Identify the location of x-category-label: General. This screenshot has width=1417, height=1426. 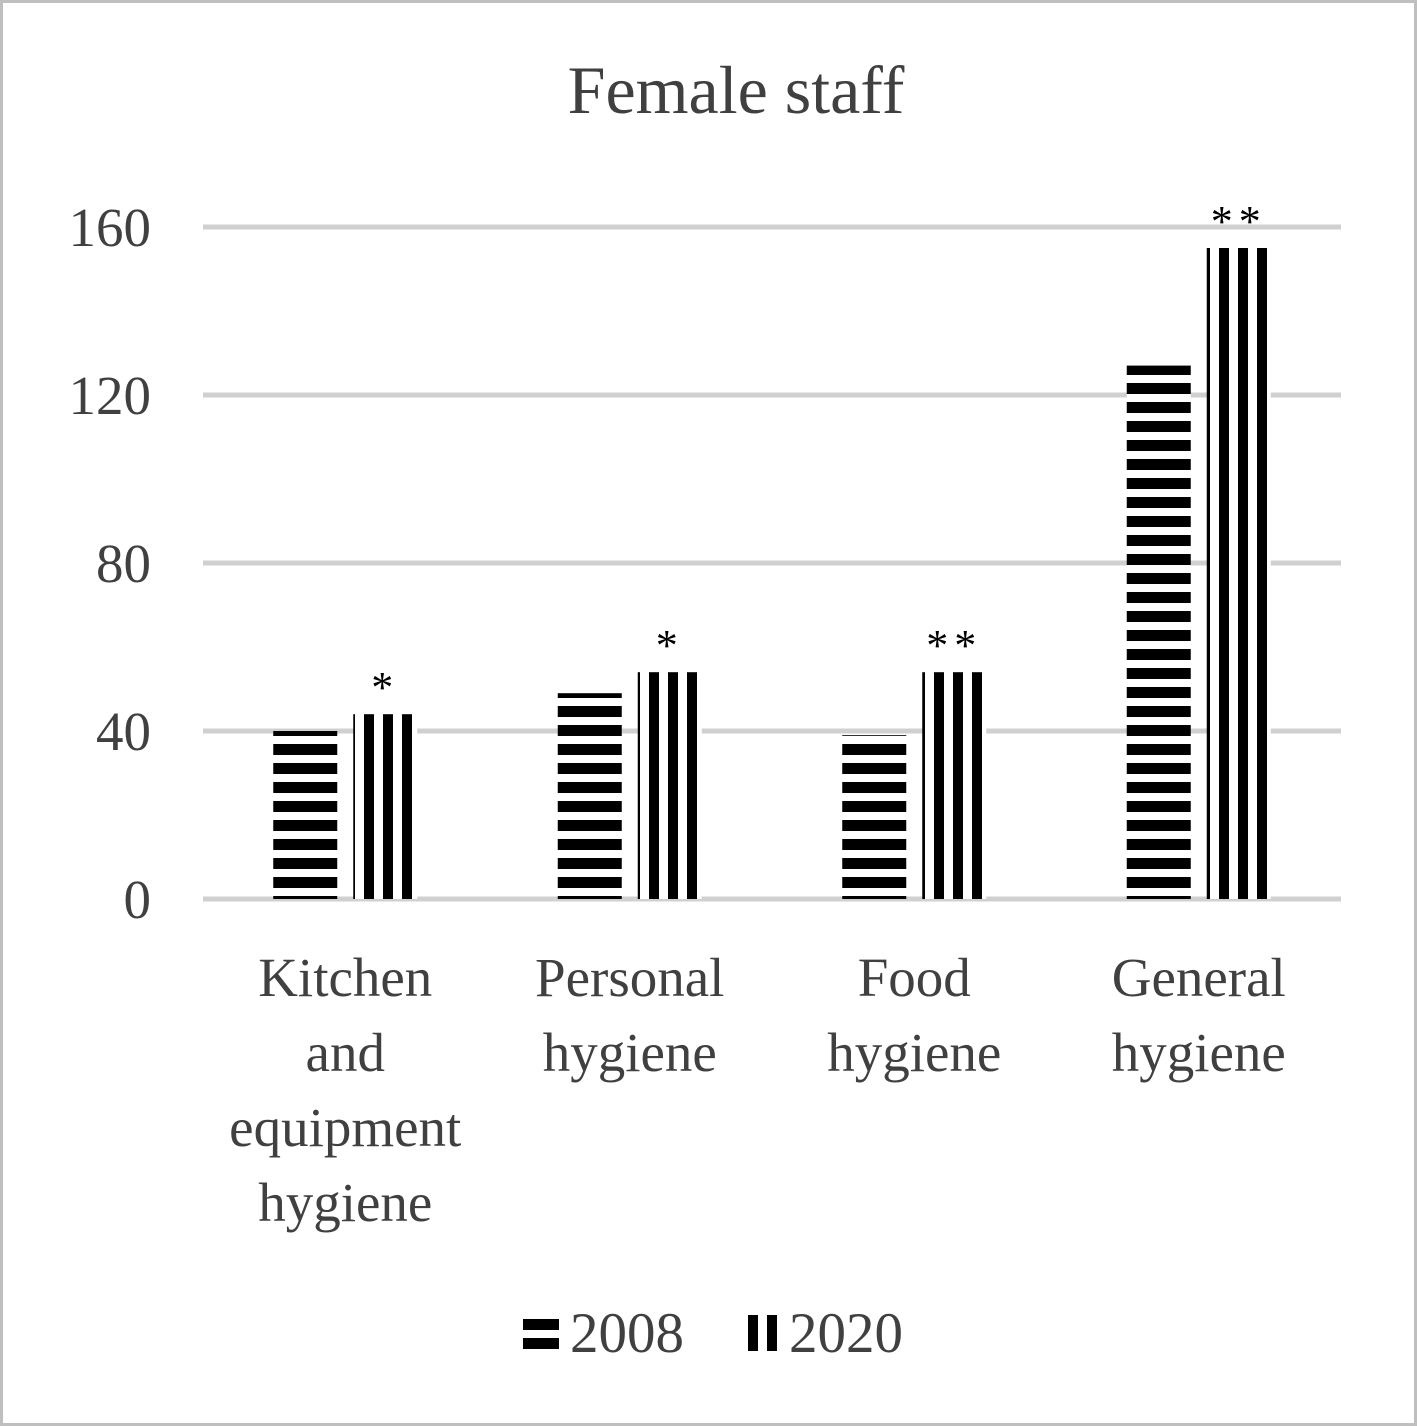
(1199, 977).